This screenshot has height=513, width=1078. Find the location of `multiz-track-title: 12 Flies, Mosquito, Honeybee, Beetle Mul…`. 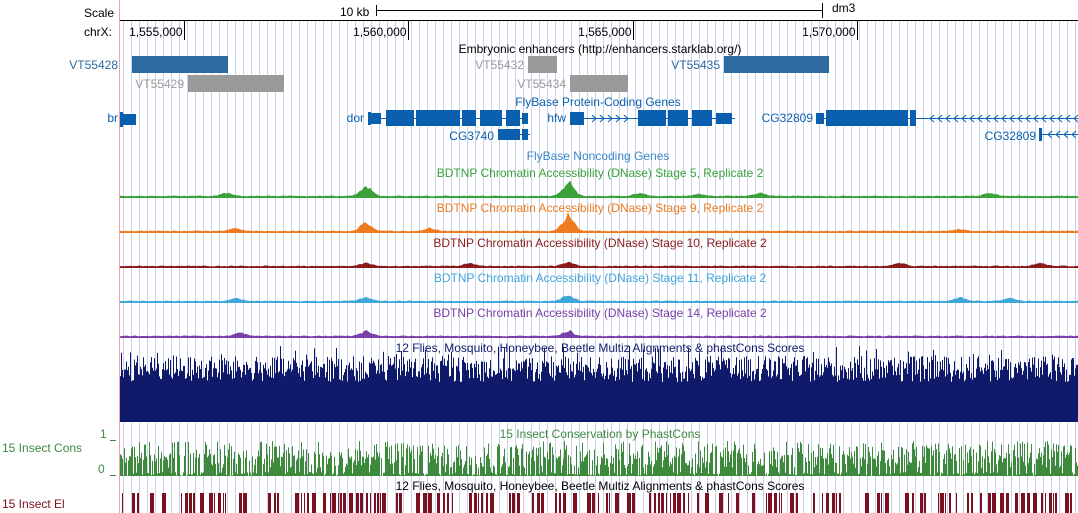

multiz-track-title: 12 Flies, Mosquito, Honeybee, Beetle Mul… is located at coordinates (600, 348).